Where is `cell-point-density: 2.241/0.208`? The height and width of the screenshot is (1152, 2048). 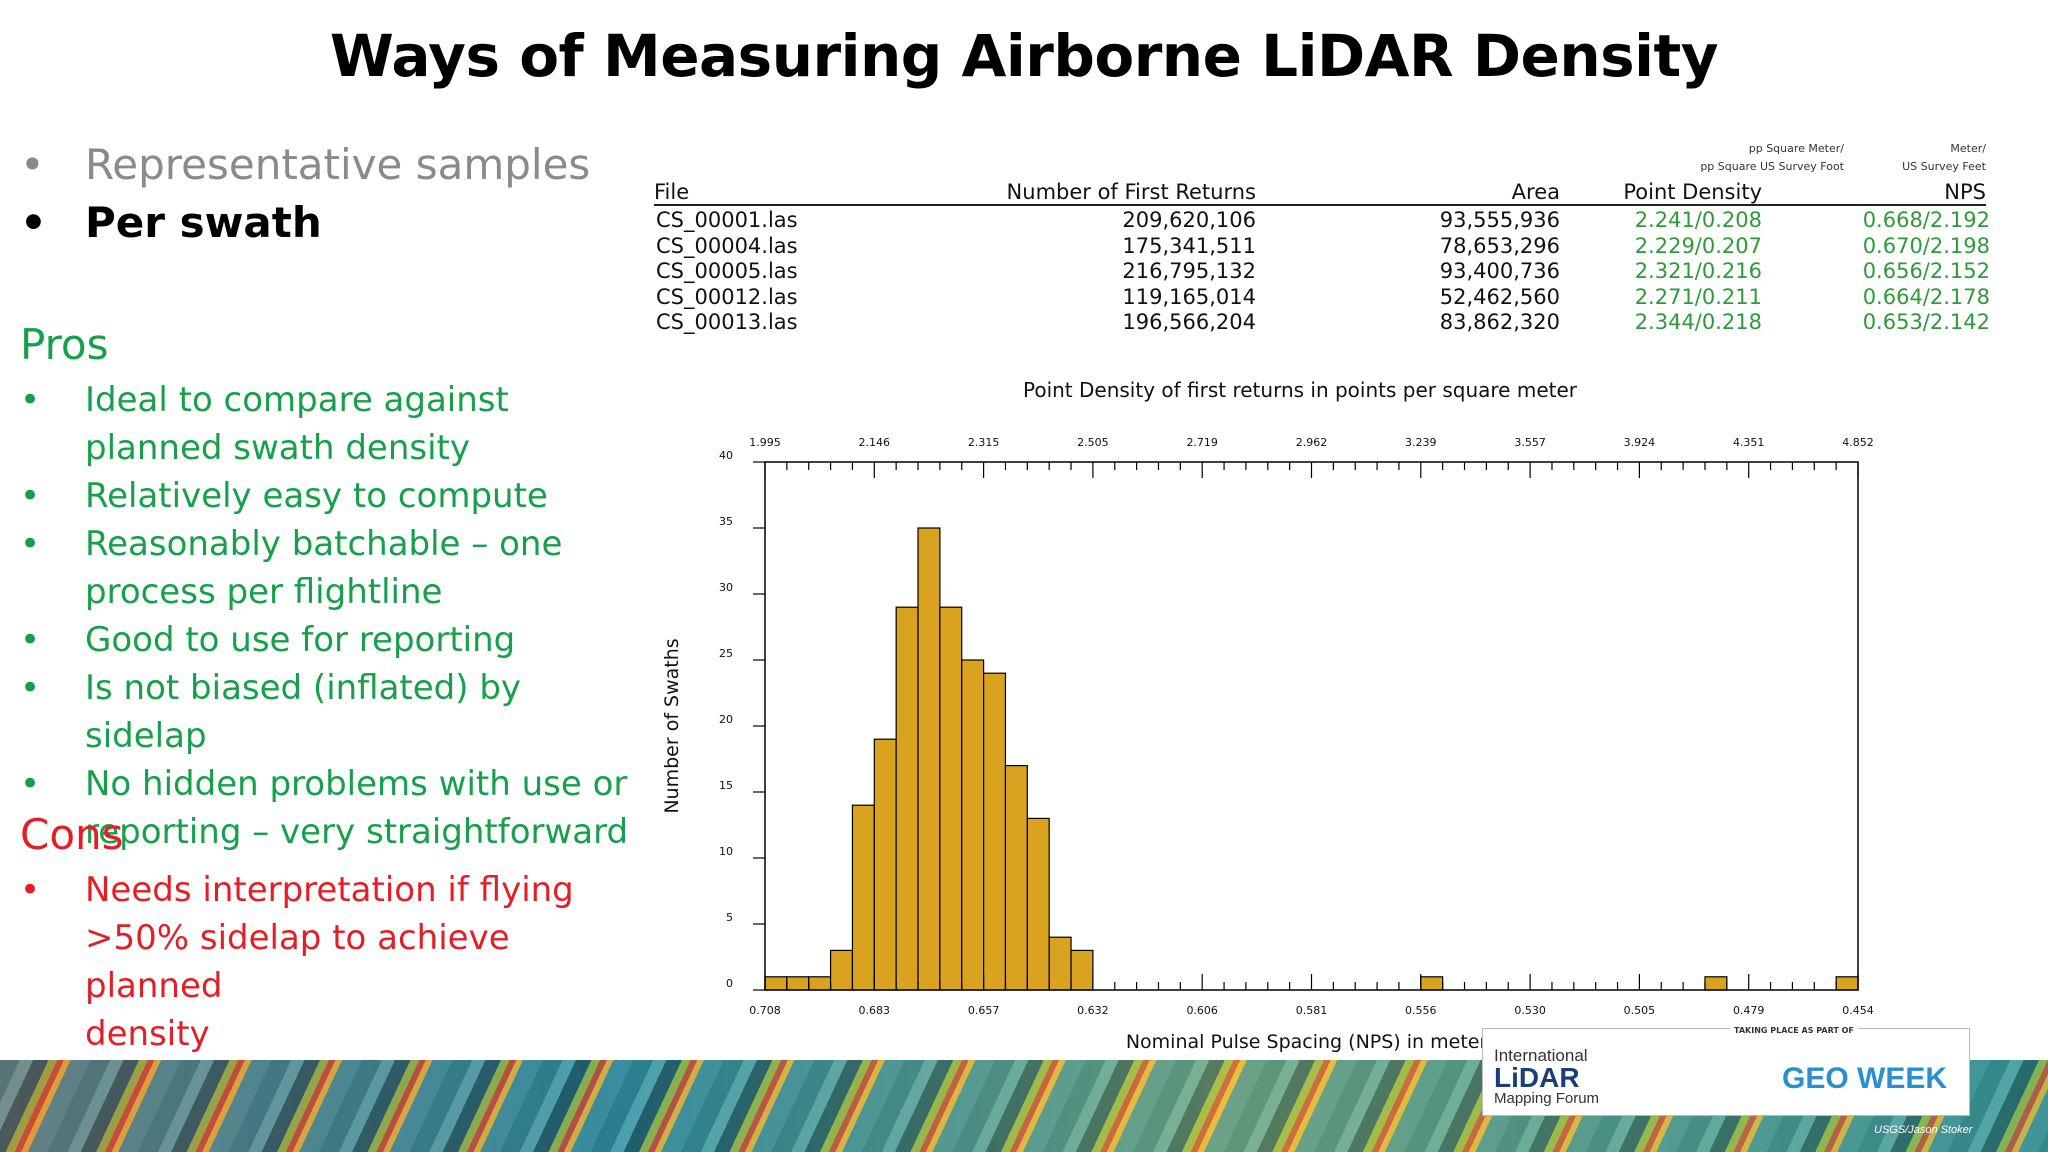
cell-point-density: 2.241/0.208 is located at coordinates (1698, 220).